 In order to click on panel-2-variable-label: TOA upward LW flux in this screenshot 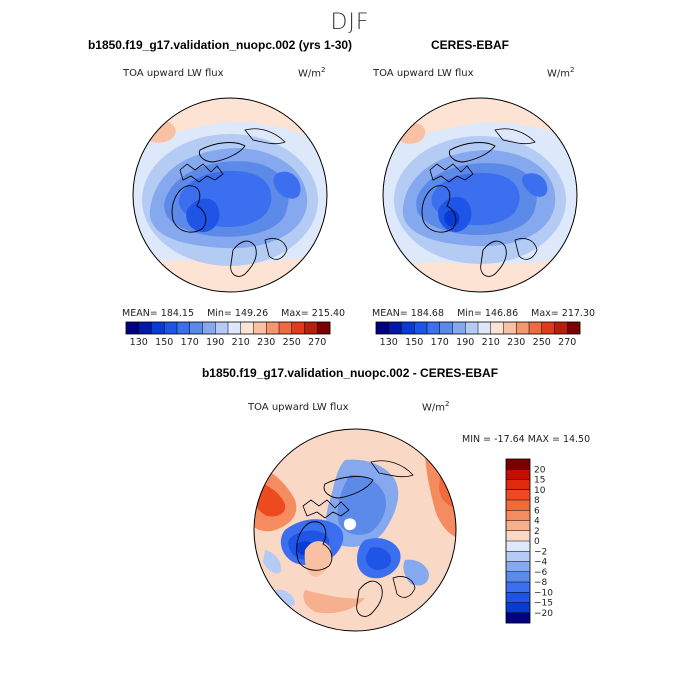, I will do `click(423, 73)`.